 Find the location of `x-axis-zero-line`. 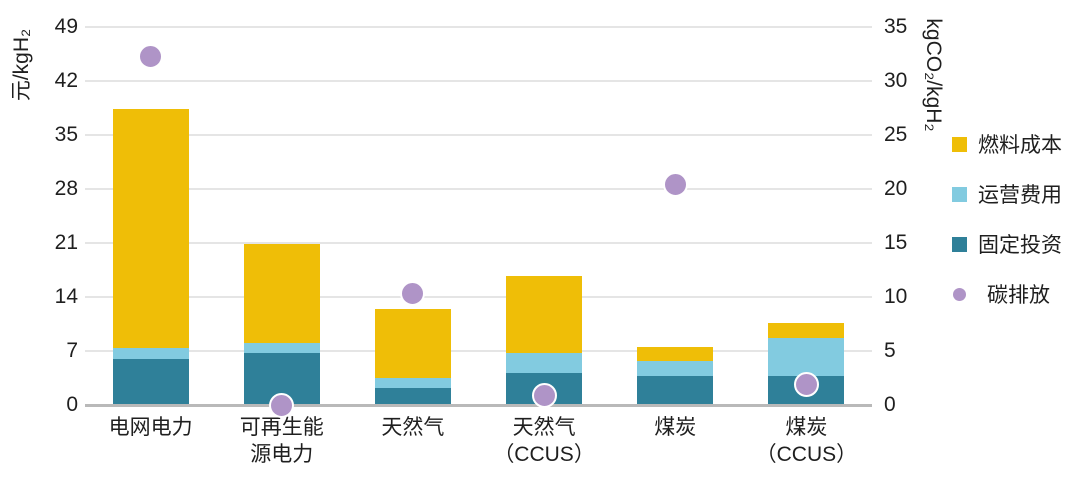

x-axis-zero-line is located at coordinates (478, 405).